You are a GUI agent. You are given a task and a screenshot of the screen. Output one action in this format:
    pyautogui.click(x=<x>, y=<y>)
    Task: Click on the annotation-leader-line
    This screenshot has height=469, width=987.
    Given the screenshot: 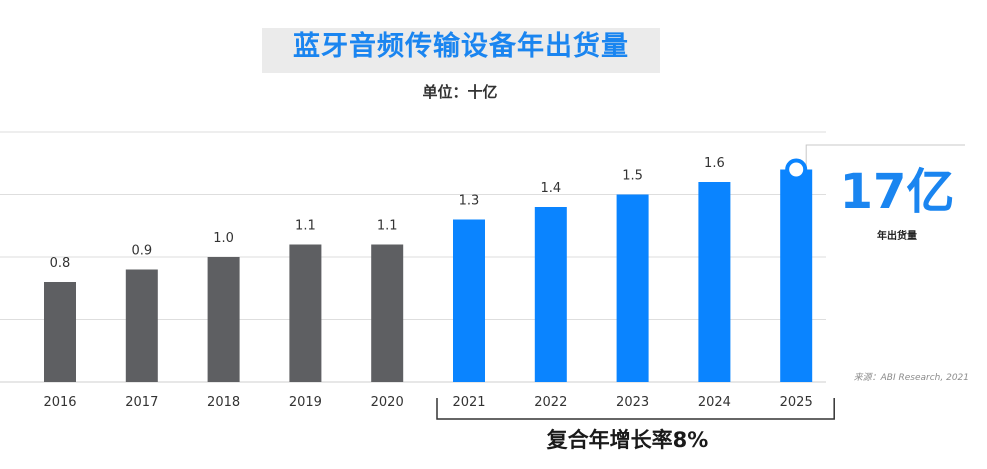 What is the action you would take?
    pyautogui.click(x=885, y=157)
    